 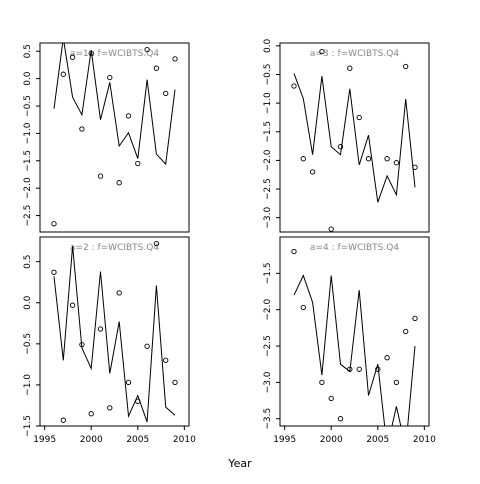 What do you see at coordinates (354, 248) in the screenshot?
I see `panel-title: a=4 : f=WCIBTS.Q4` at bounding box center [354, 248].